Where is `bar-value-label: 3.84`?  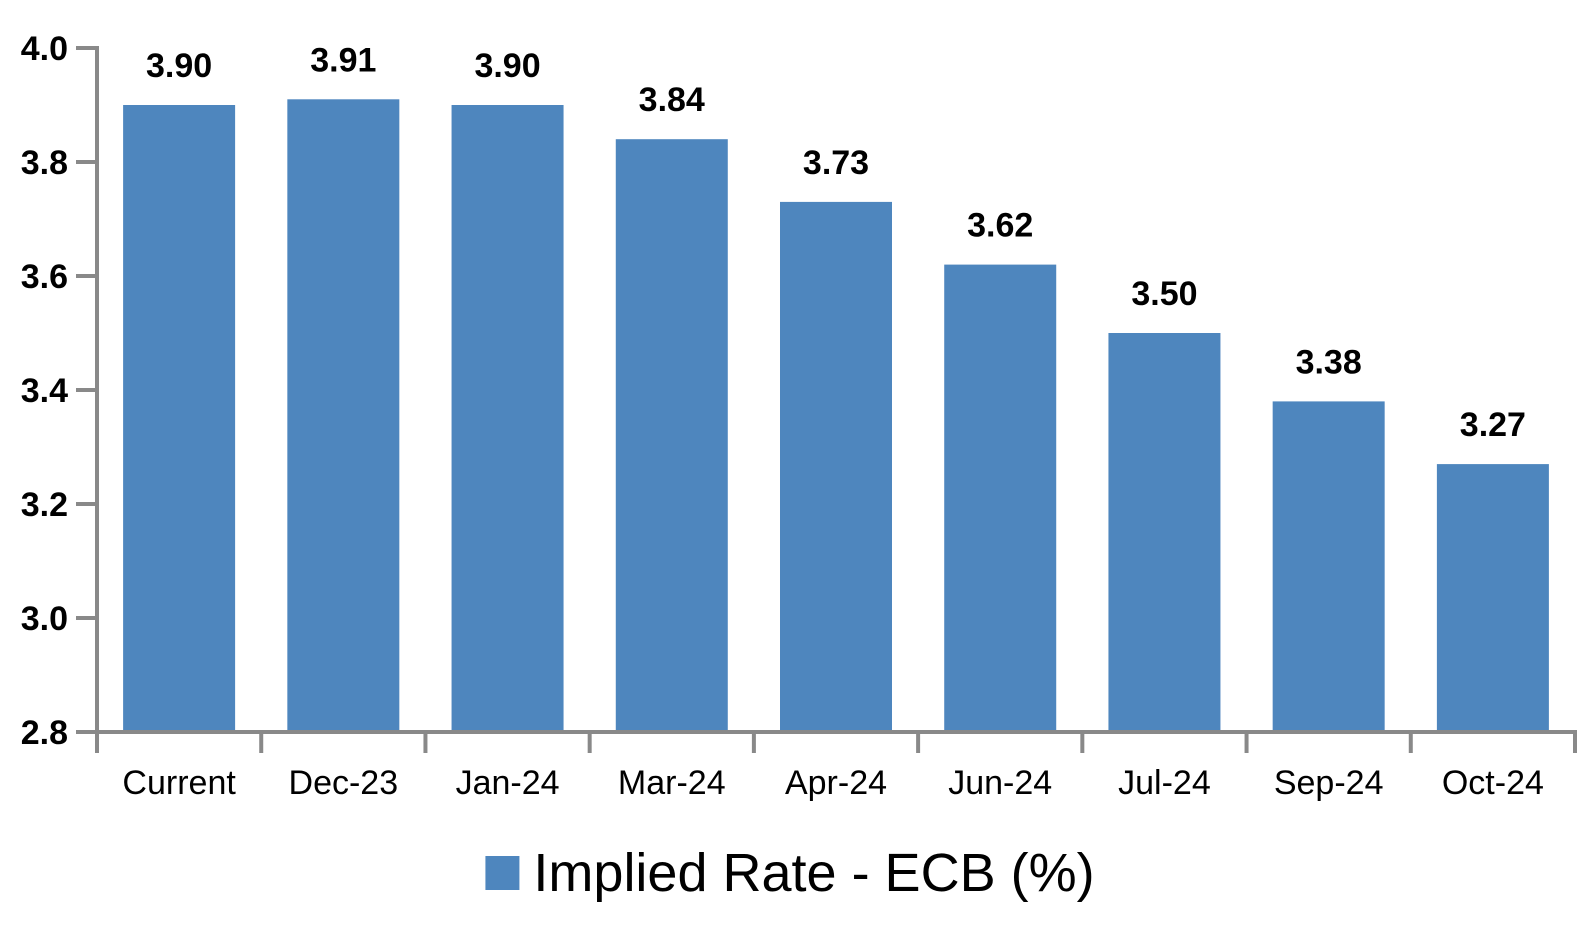 bar-value-label: 3.84 is located at coordinates (672, 100).